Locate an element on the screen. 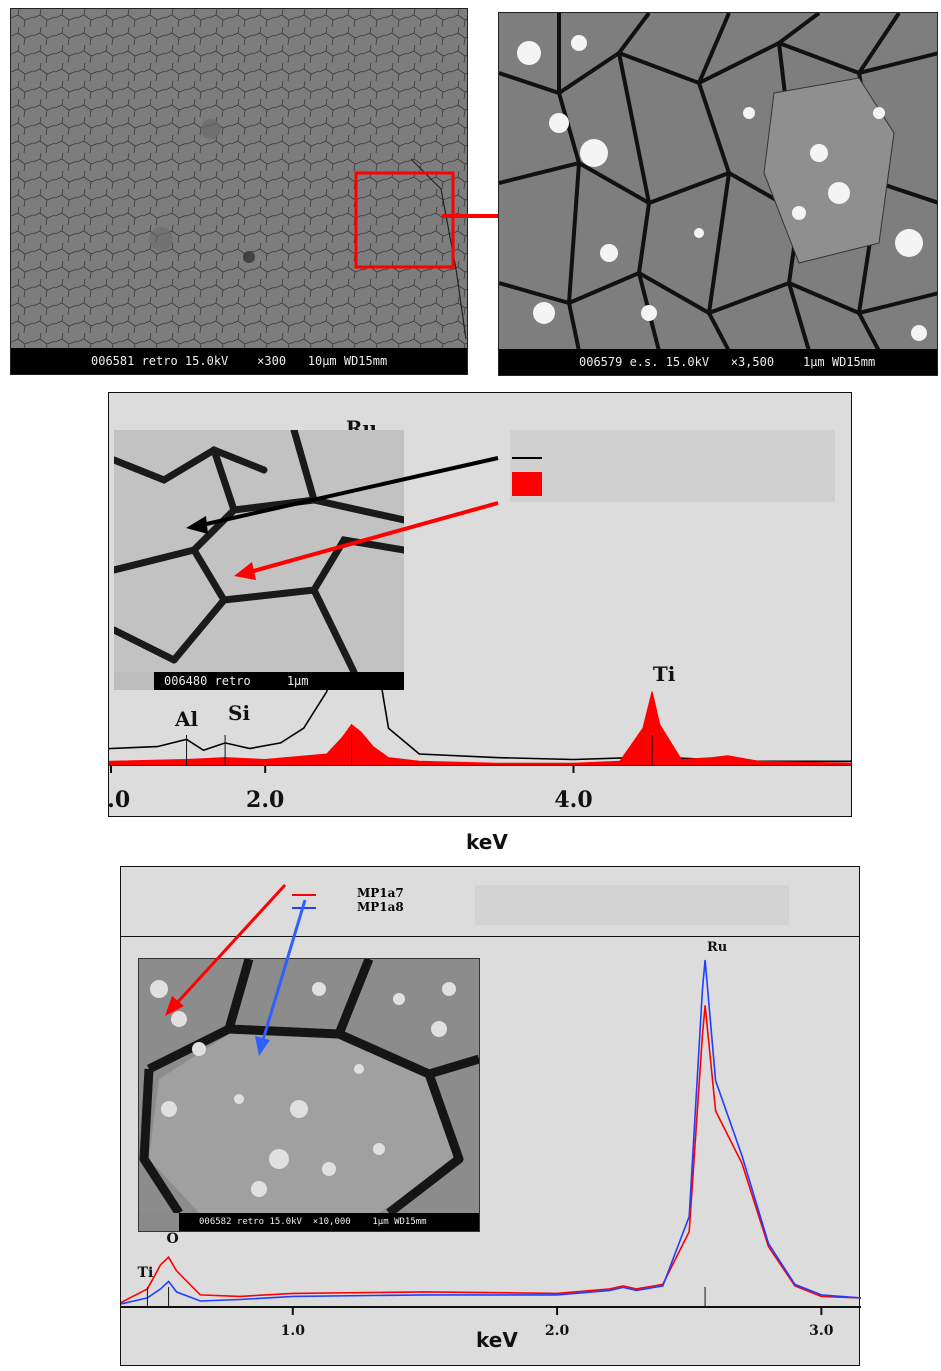 The image size is (941, 1371). spectrum-b-tick-label: 2.0 is located at coordinates (265, 800).